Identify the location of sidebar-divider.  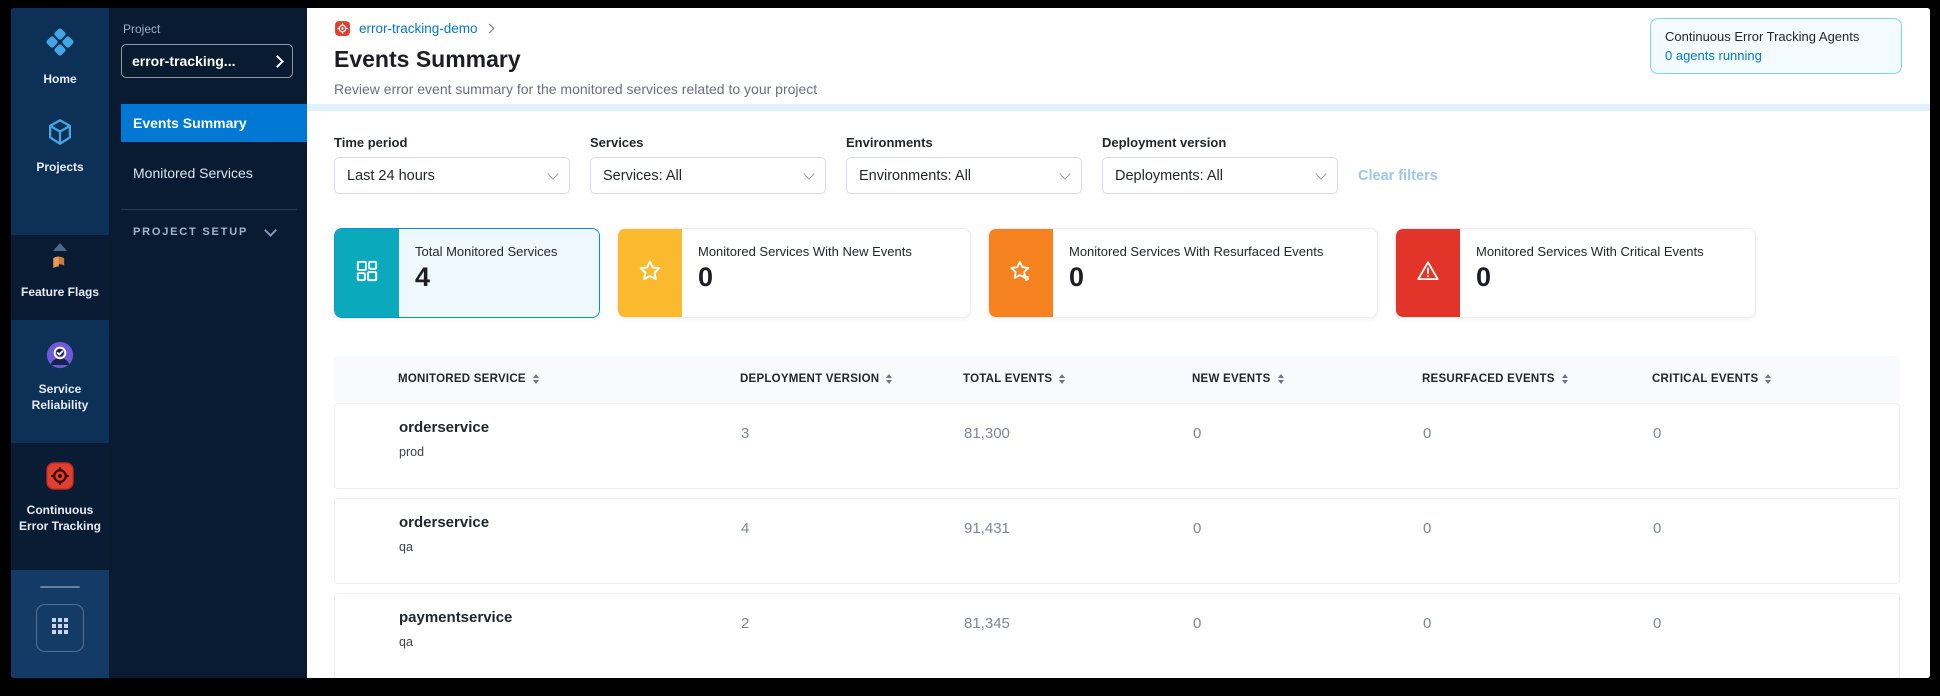
(209, 209).